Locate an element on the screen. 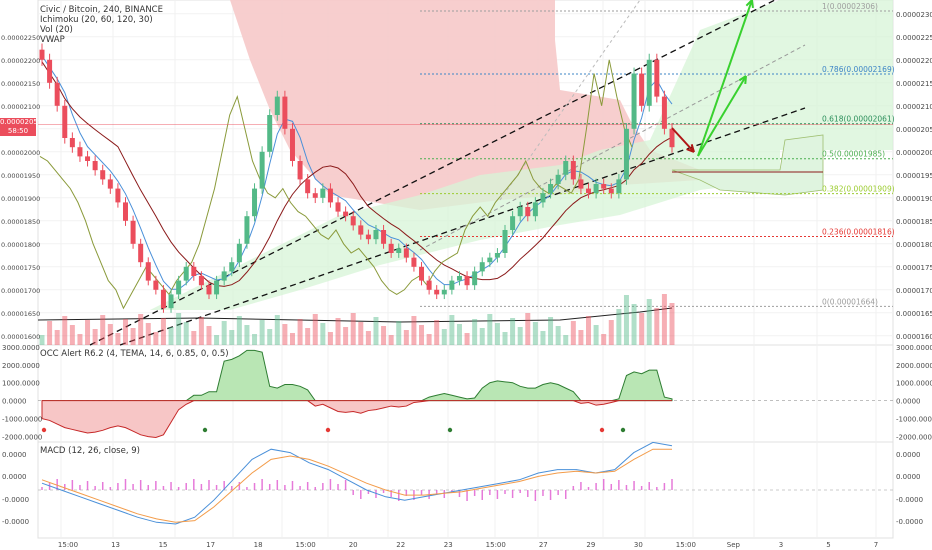 This screenshot has width=932, height=550. y-tick-label: 0.00002250 is located at coordinates (914, 38).